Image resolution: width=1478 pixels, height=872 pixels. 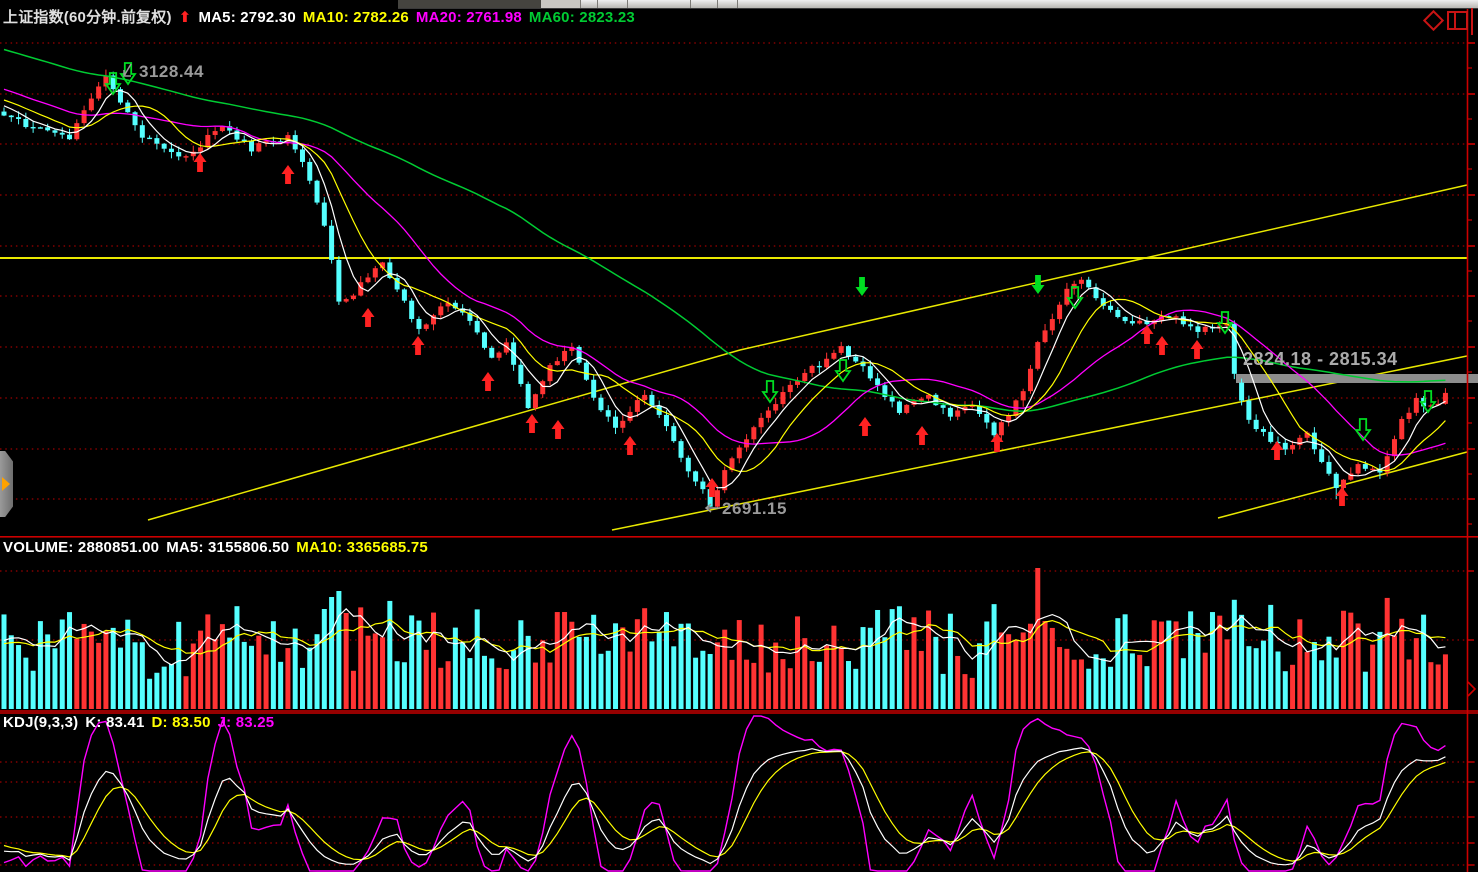 I want to click on trough-price-label: 2691.15, so click(x=754, y=508).